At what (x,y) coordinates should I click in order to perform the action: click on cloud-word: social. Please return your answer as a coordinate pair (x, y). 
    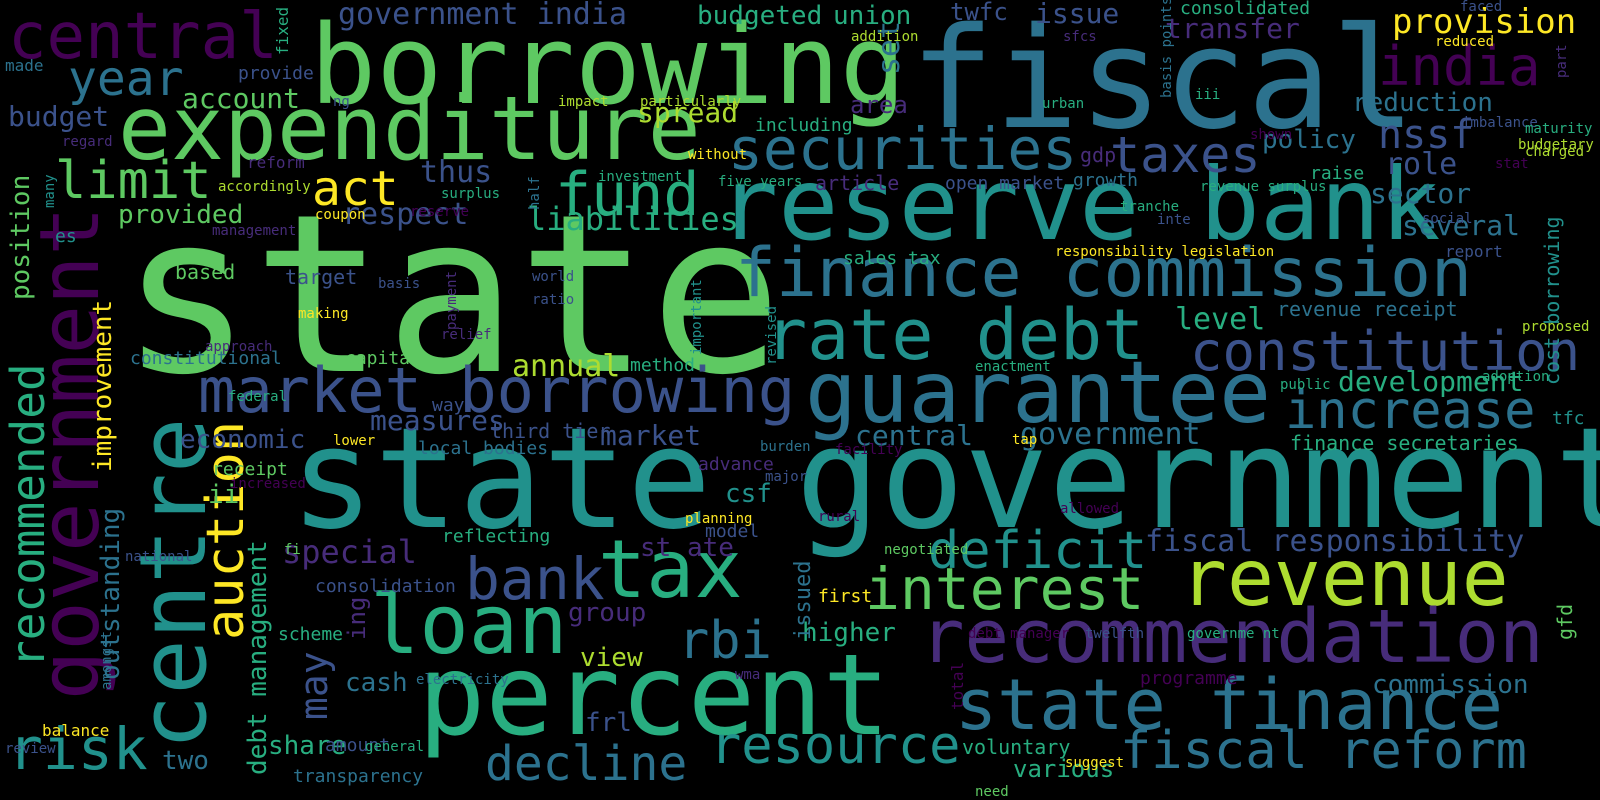
    Looking at the image, I should click on (1447, 219).